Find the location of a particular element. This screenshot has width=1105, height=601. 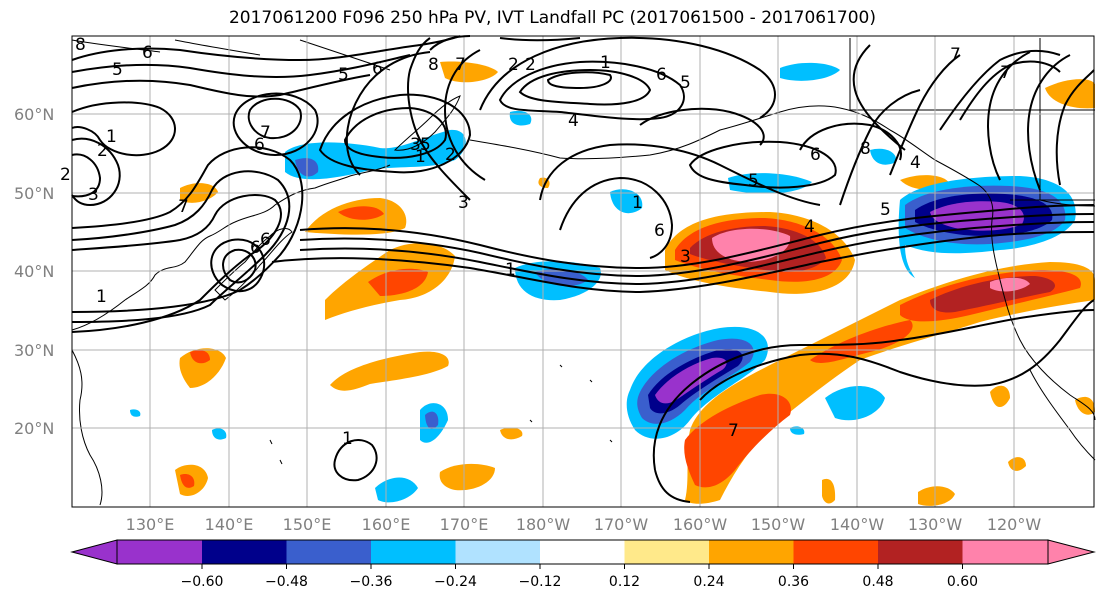

lat-label: 30°N is located at coordinates (34, 350).